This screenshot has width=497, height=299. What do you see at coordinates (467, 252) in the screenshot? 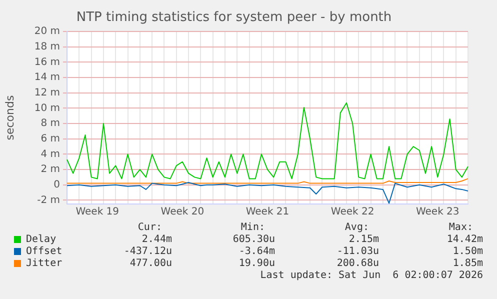
I see `text: 1.50m` at bounding box center [467, 252].